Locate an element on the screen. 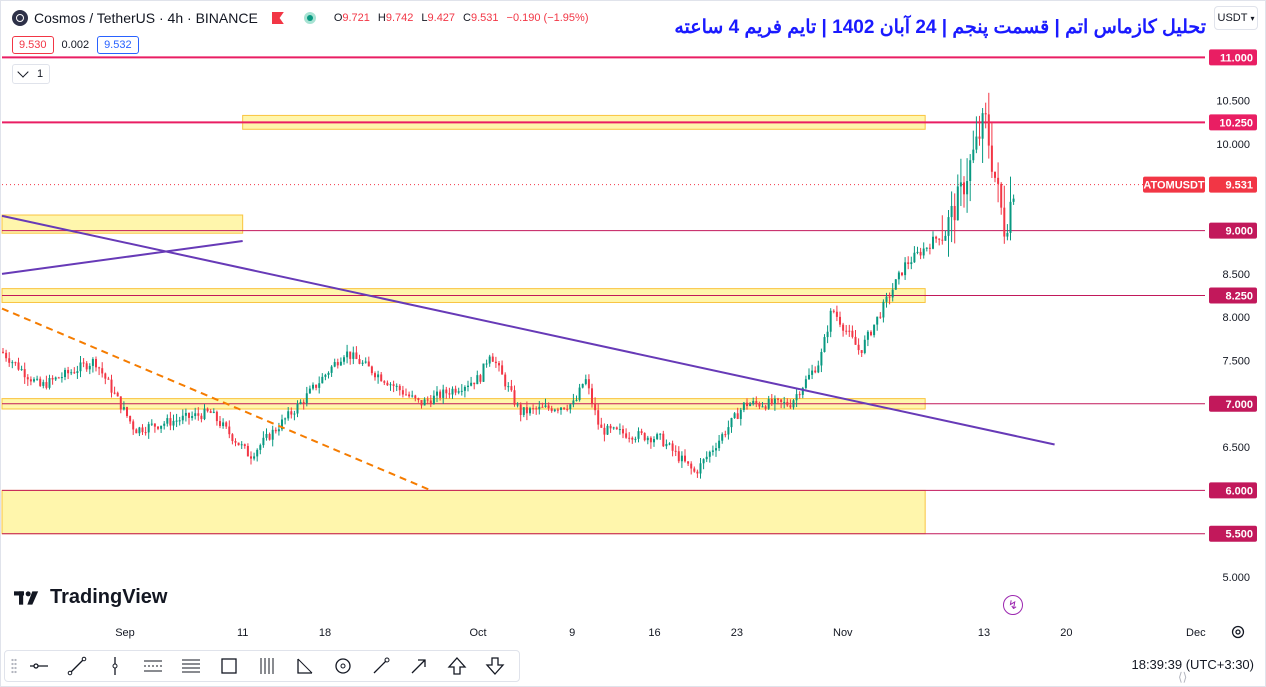 This screenshot has height=687, width=1266. angle-tool is located at coordinates (305, 666).